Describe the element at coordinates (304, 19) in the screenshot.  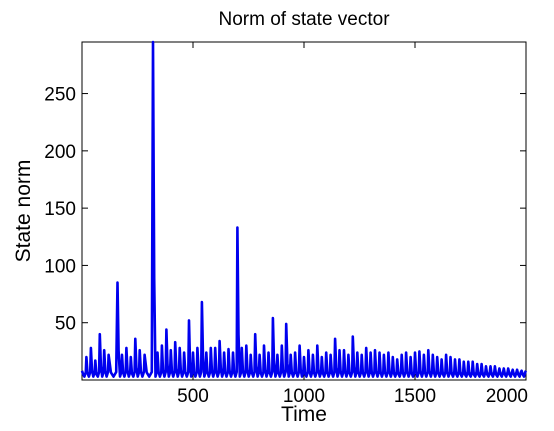
I see `chart-title: Norm of state vector` at that location.